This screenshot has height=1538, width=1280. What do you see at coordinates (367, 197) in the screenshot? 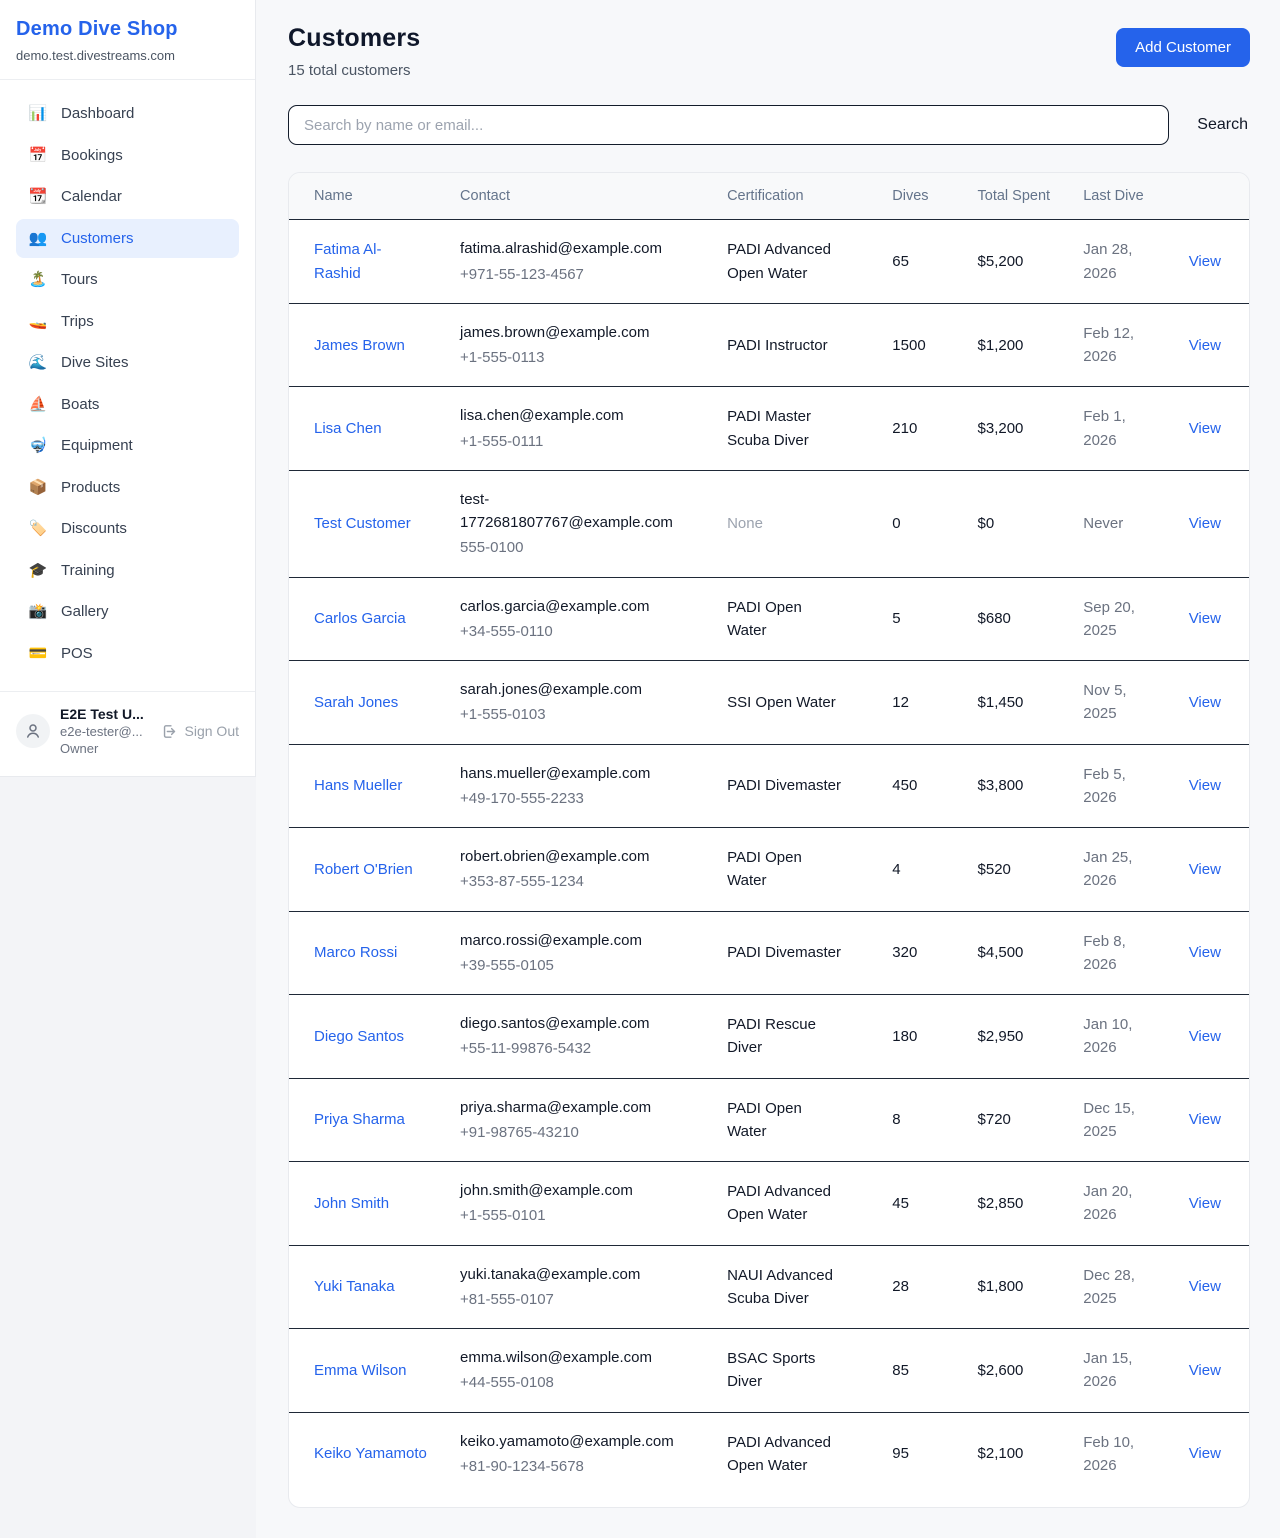
I see `column-header-name: Name` at bounding box center [367, 197].